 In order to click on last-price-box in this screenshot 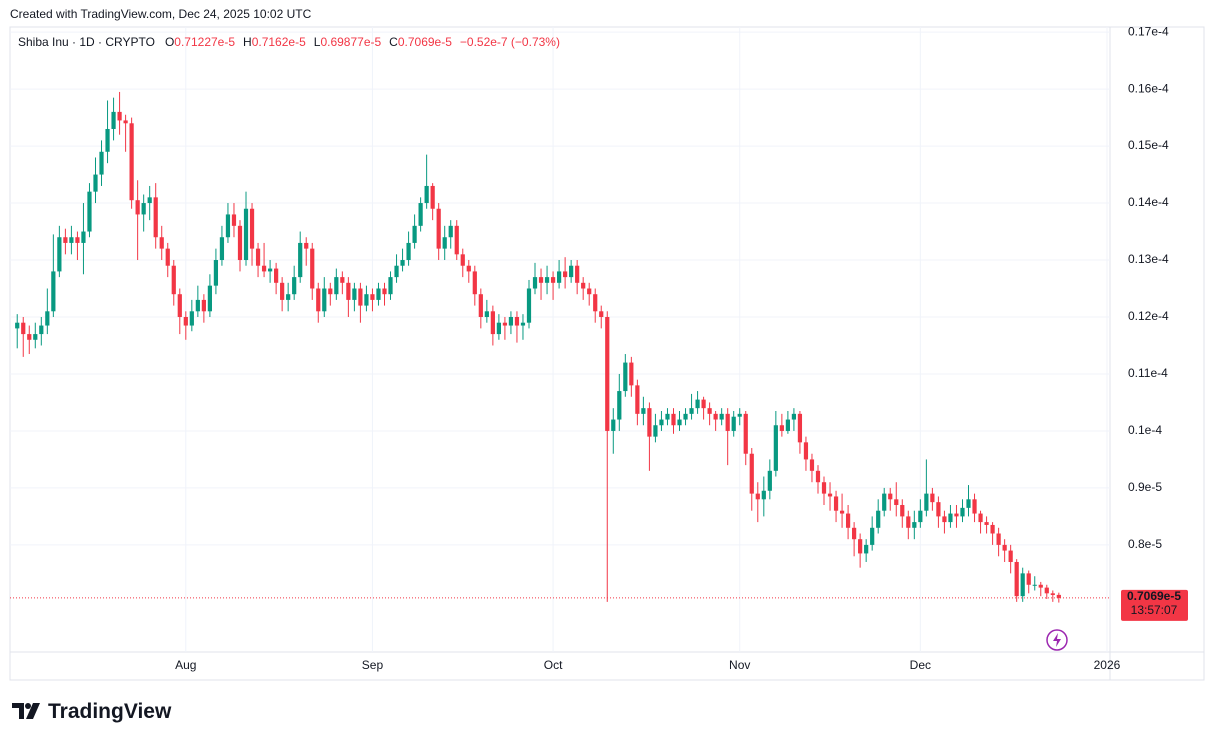, I will do `click(1154, 605)`.